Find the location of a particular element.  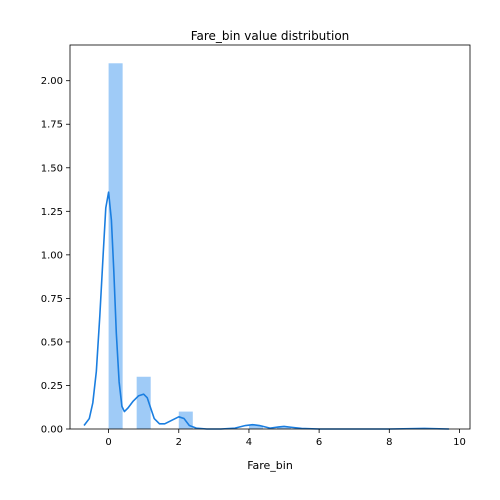

x-tick-label: 6 is located at coordinates (319, 442).